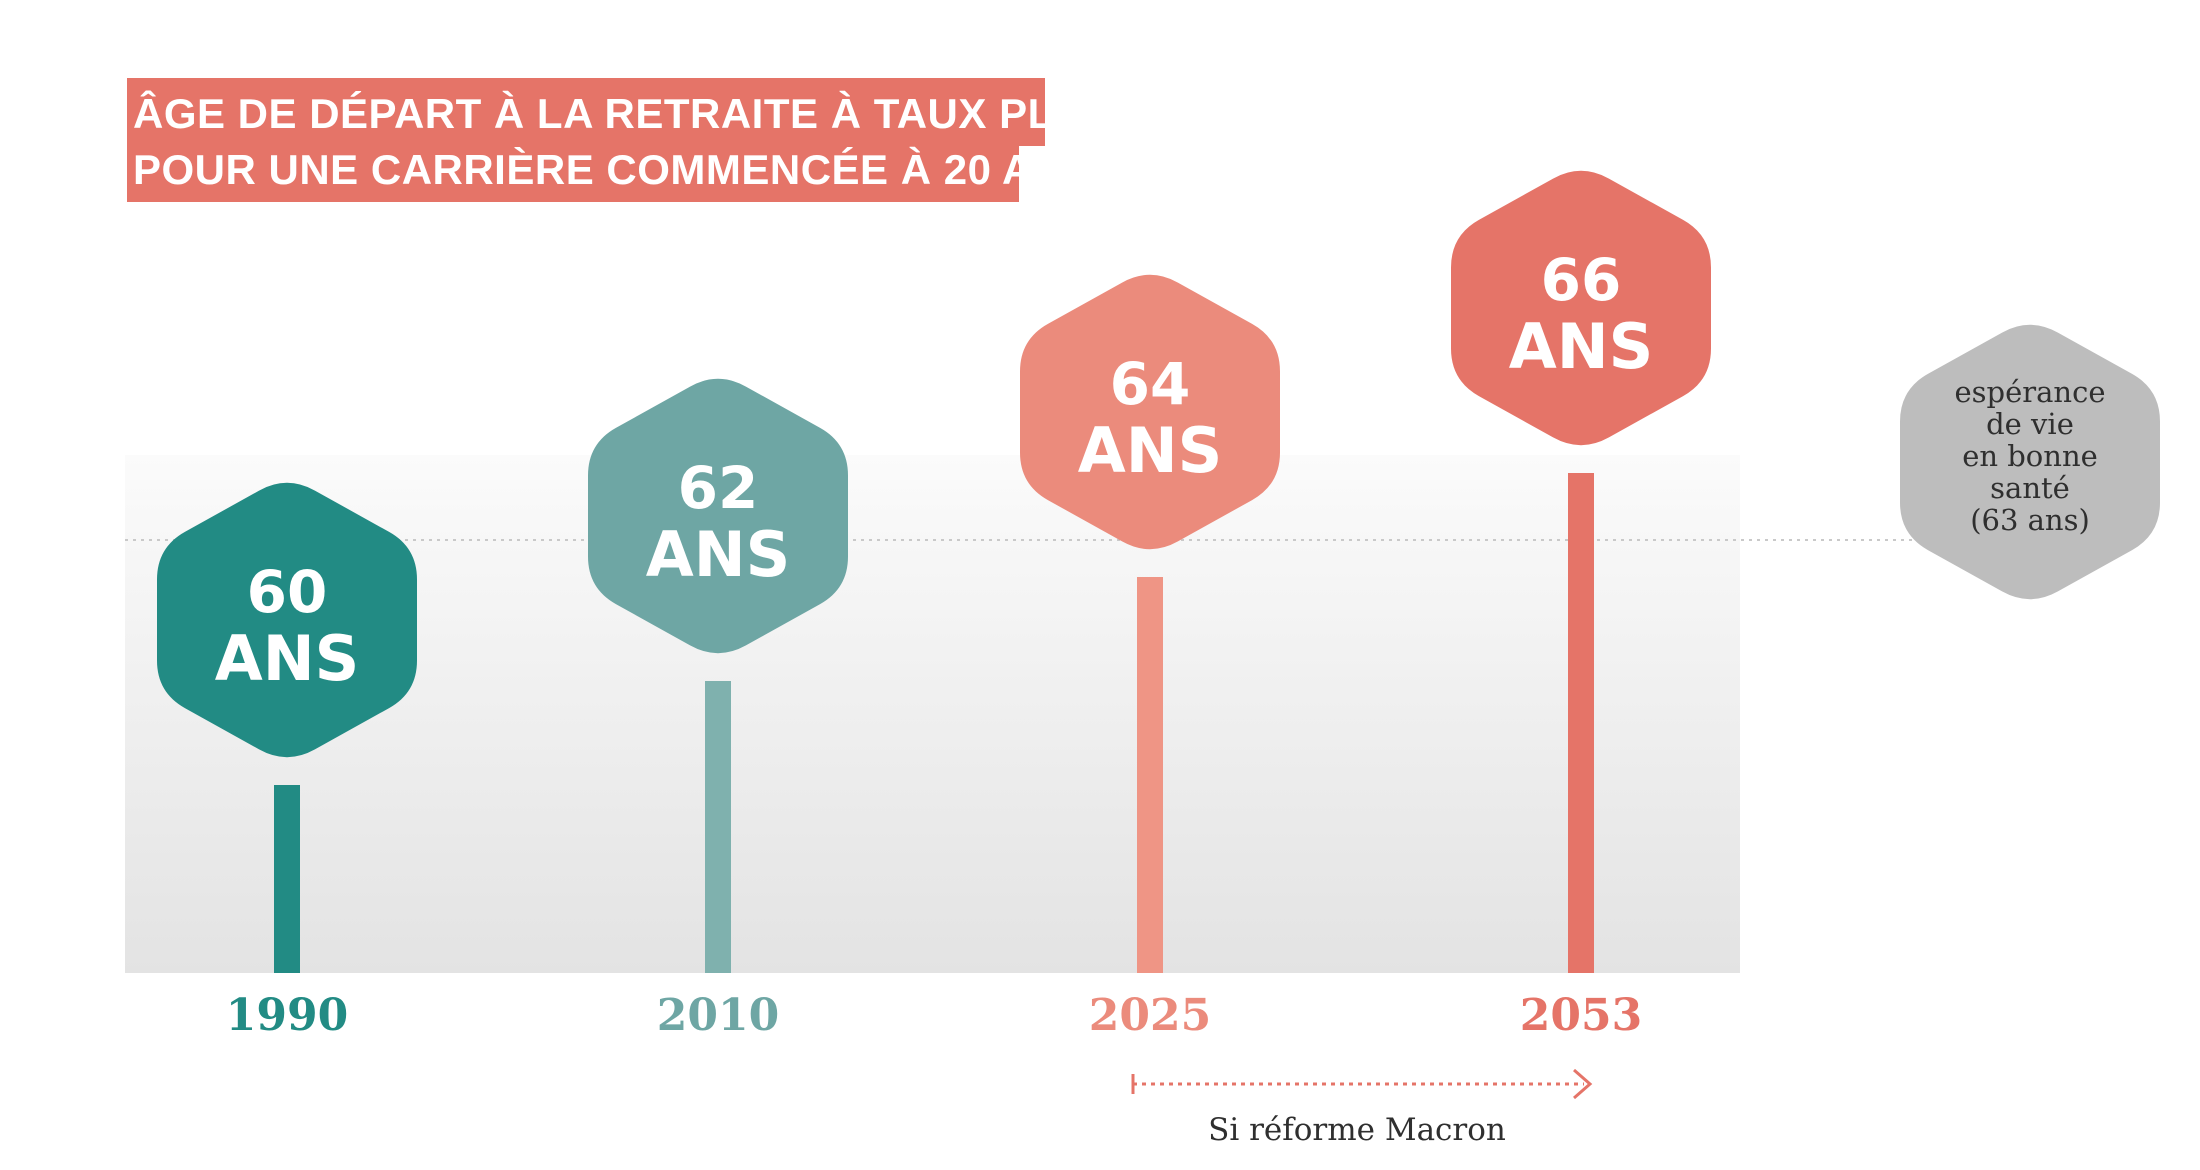 The image size is (2200, 1170). Describe the element at coordinates (2030, 520) in the screenshot. I see `reference-label-line: (63 ans)` at that location.